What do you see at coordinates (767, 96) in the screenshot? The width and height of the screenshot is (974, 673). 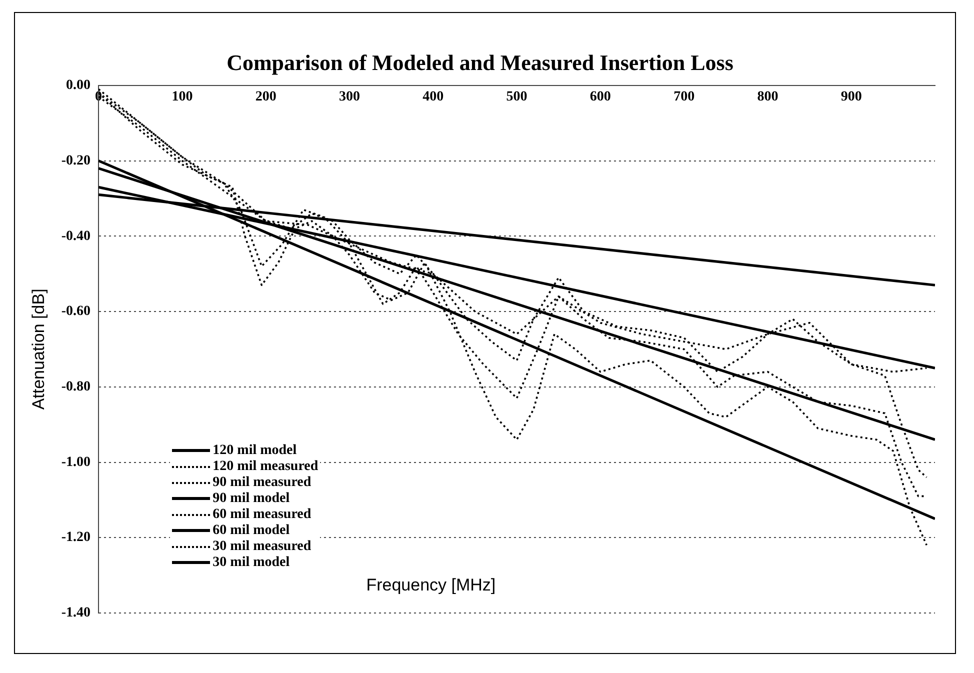 I see `x-tick-label: 800` at bounding box center [767, 96].